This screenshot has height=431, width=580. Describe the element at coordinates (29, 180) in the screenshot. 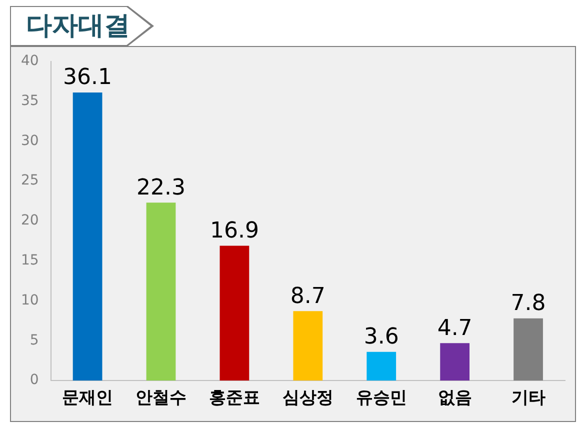

I see `y-tick-label: 25` at that location.